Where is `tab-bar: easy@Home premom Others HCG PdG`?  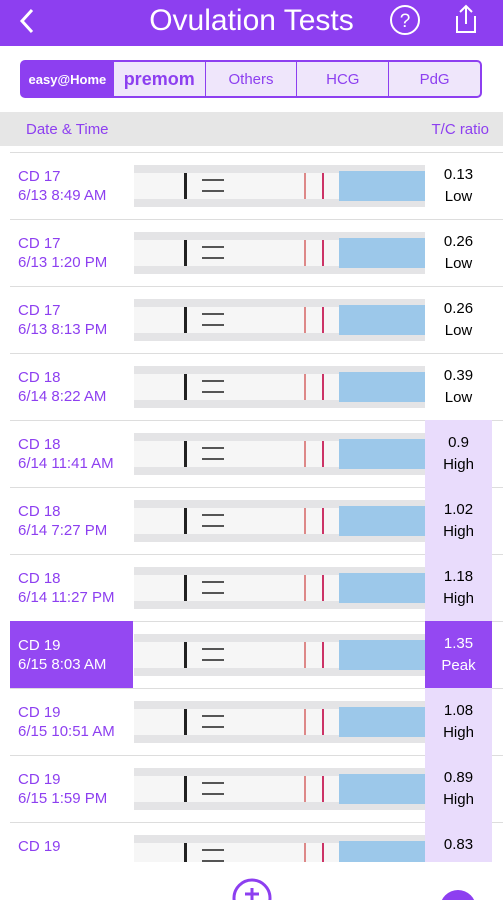 tab-bar: easy@Home premom Others HCG PdG is located at coordinates (251, 79).